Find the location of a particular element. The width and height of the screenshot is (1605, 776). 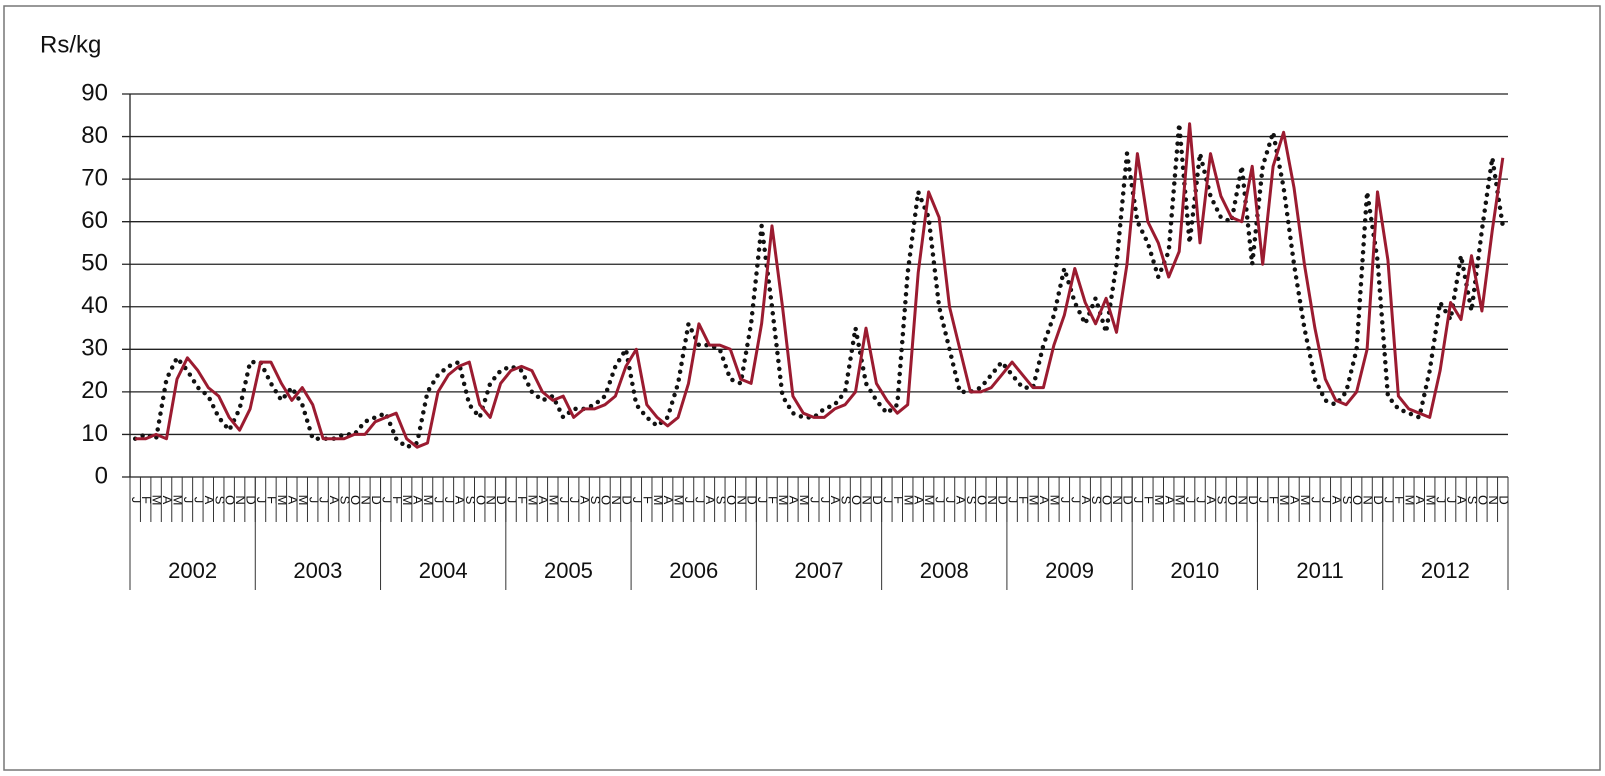

y-tick-label: 40 is located at coordinates (94, 305).